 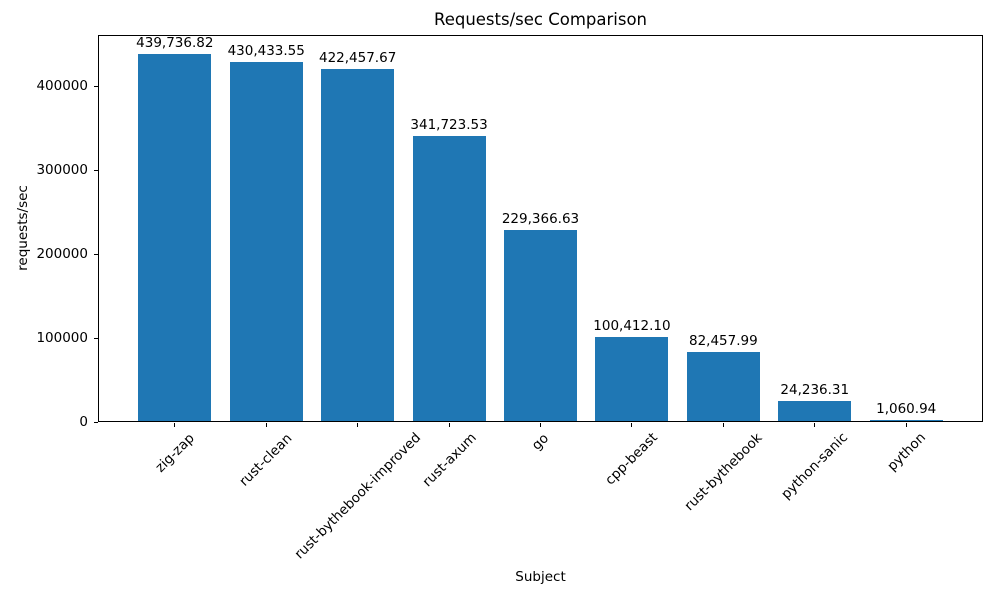 I want to click on x-tick-label: rust-clean, so click(x=266, y=460).